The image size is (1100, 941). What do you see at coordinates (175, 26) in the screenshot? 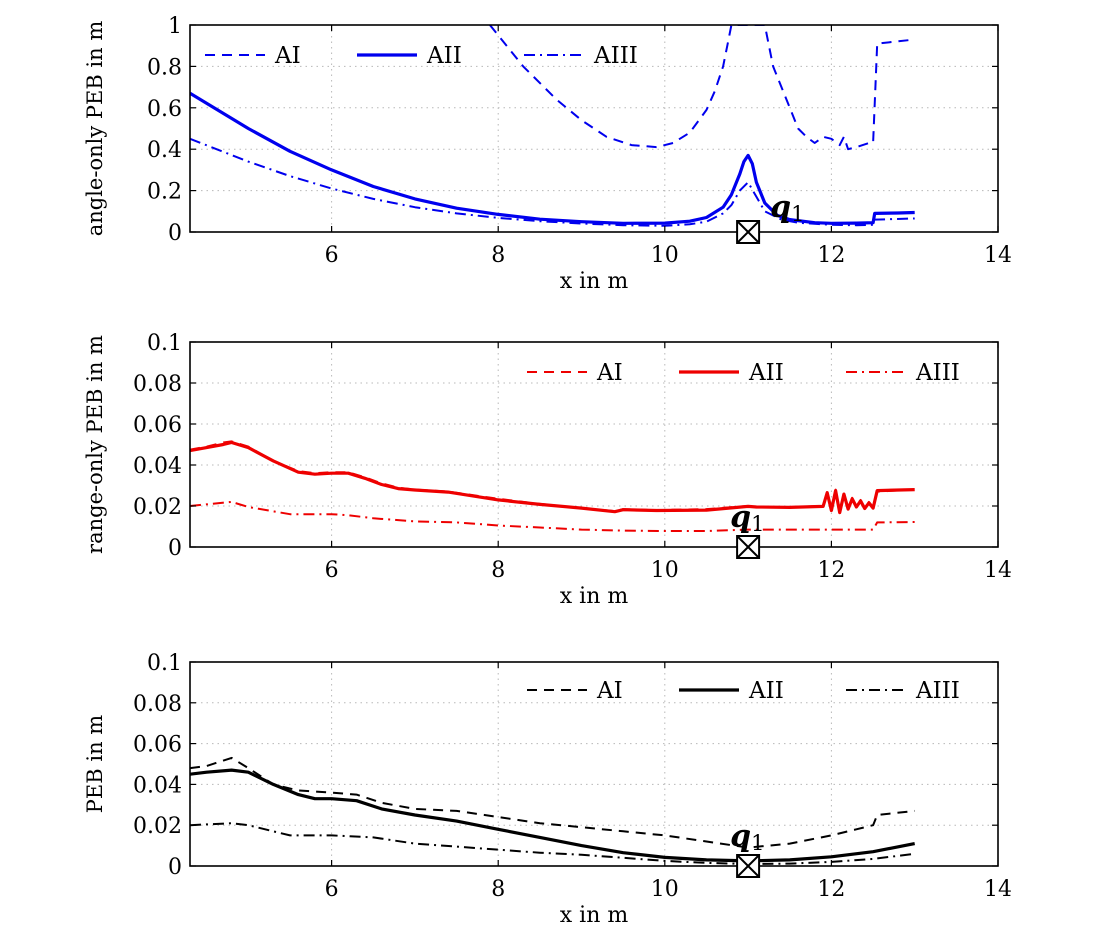
I see `y-tick-label: 1` at bounding box center [175, 26].